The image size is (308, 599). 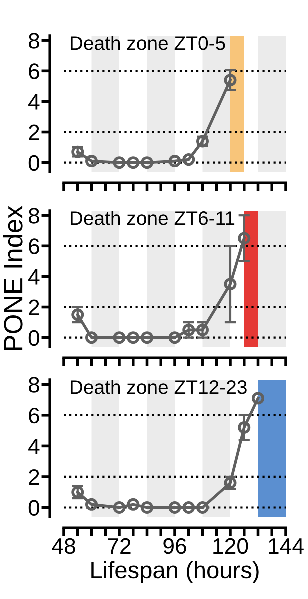 What do you see at coordinates (119, 546) in the screenshot?
I see `x-tick-label: 72` at bounding box center [119, 546].